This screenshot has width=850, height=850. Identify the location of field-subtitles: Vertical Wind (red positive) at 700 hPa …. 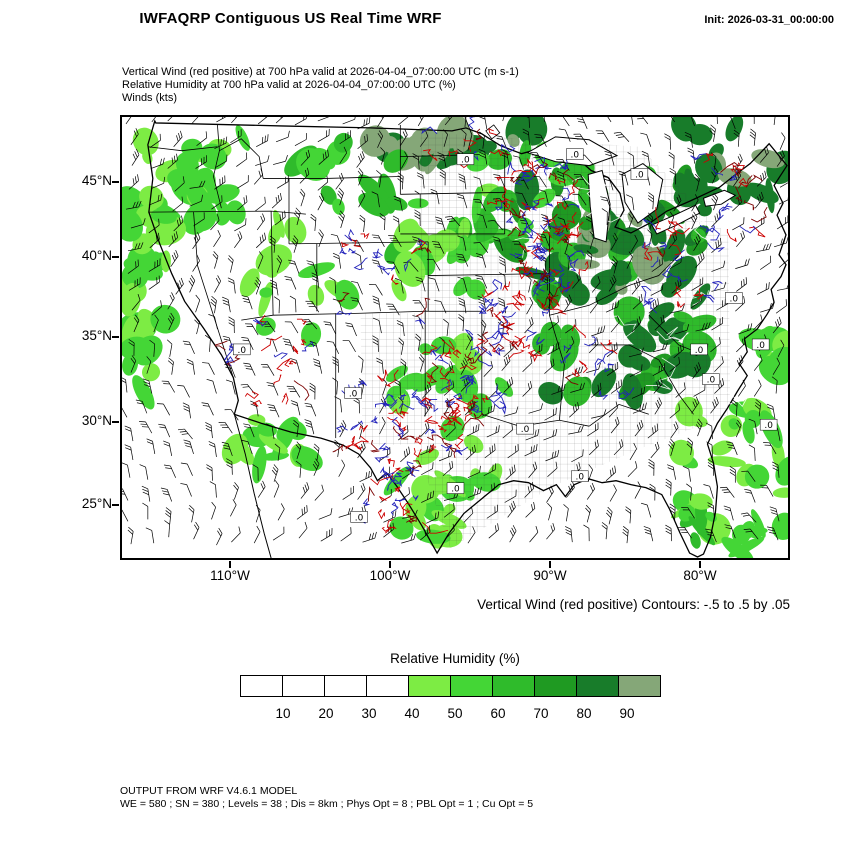
(320, 85).